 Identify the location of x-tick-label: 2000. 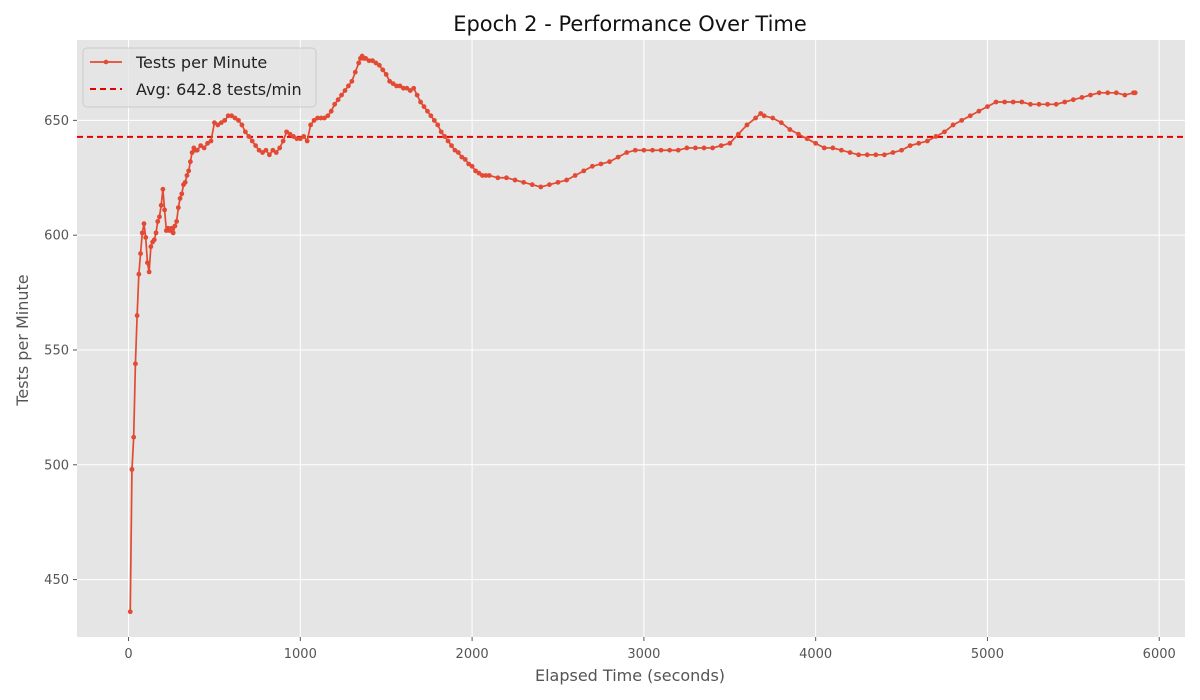
(472, 654).